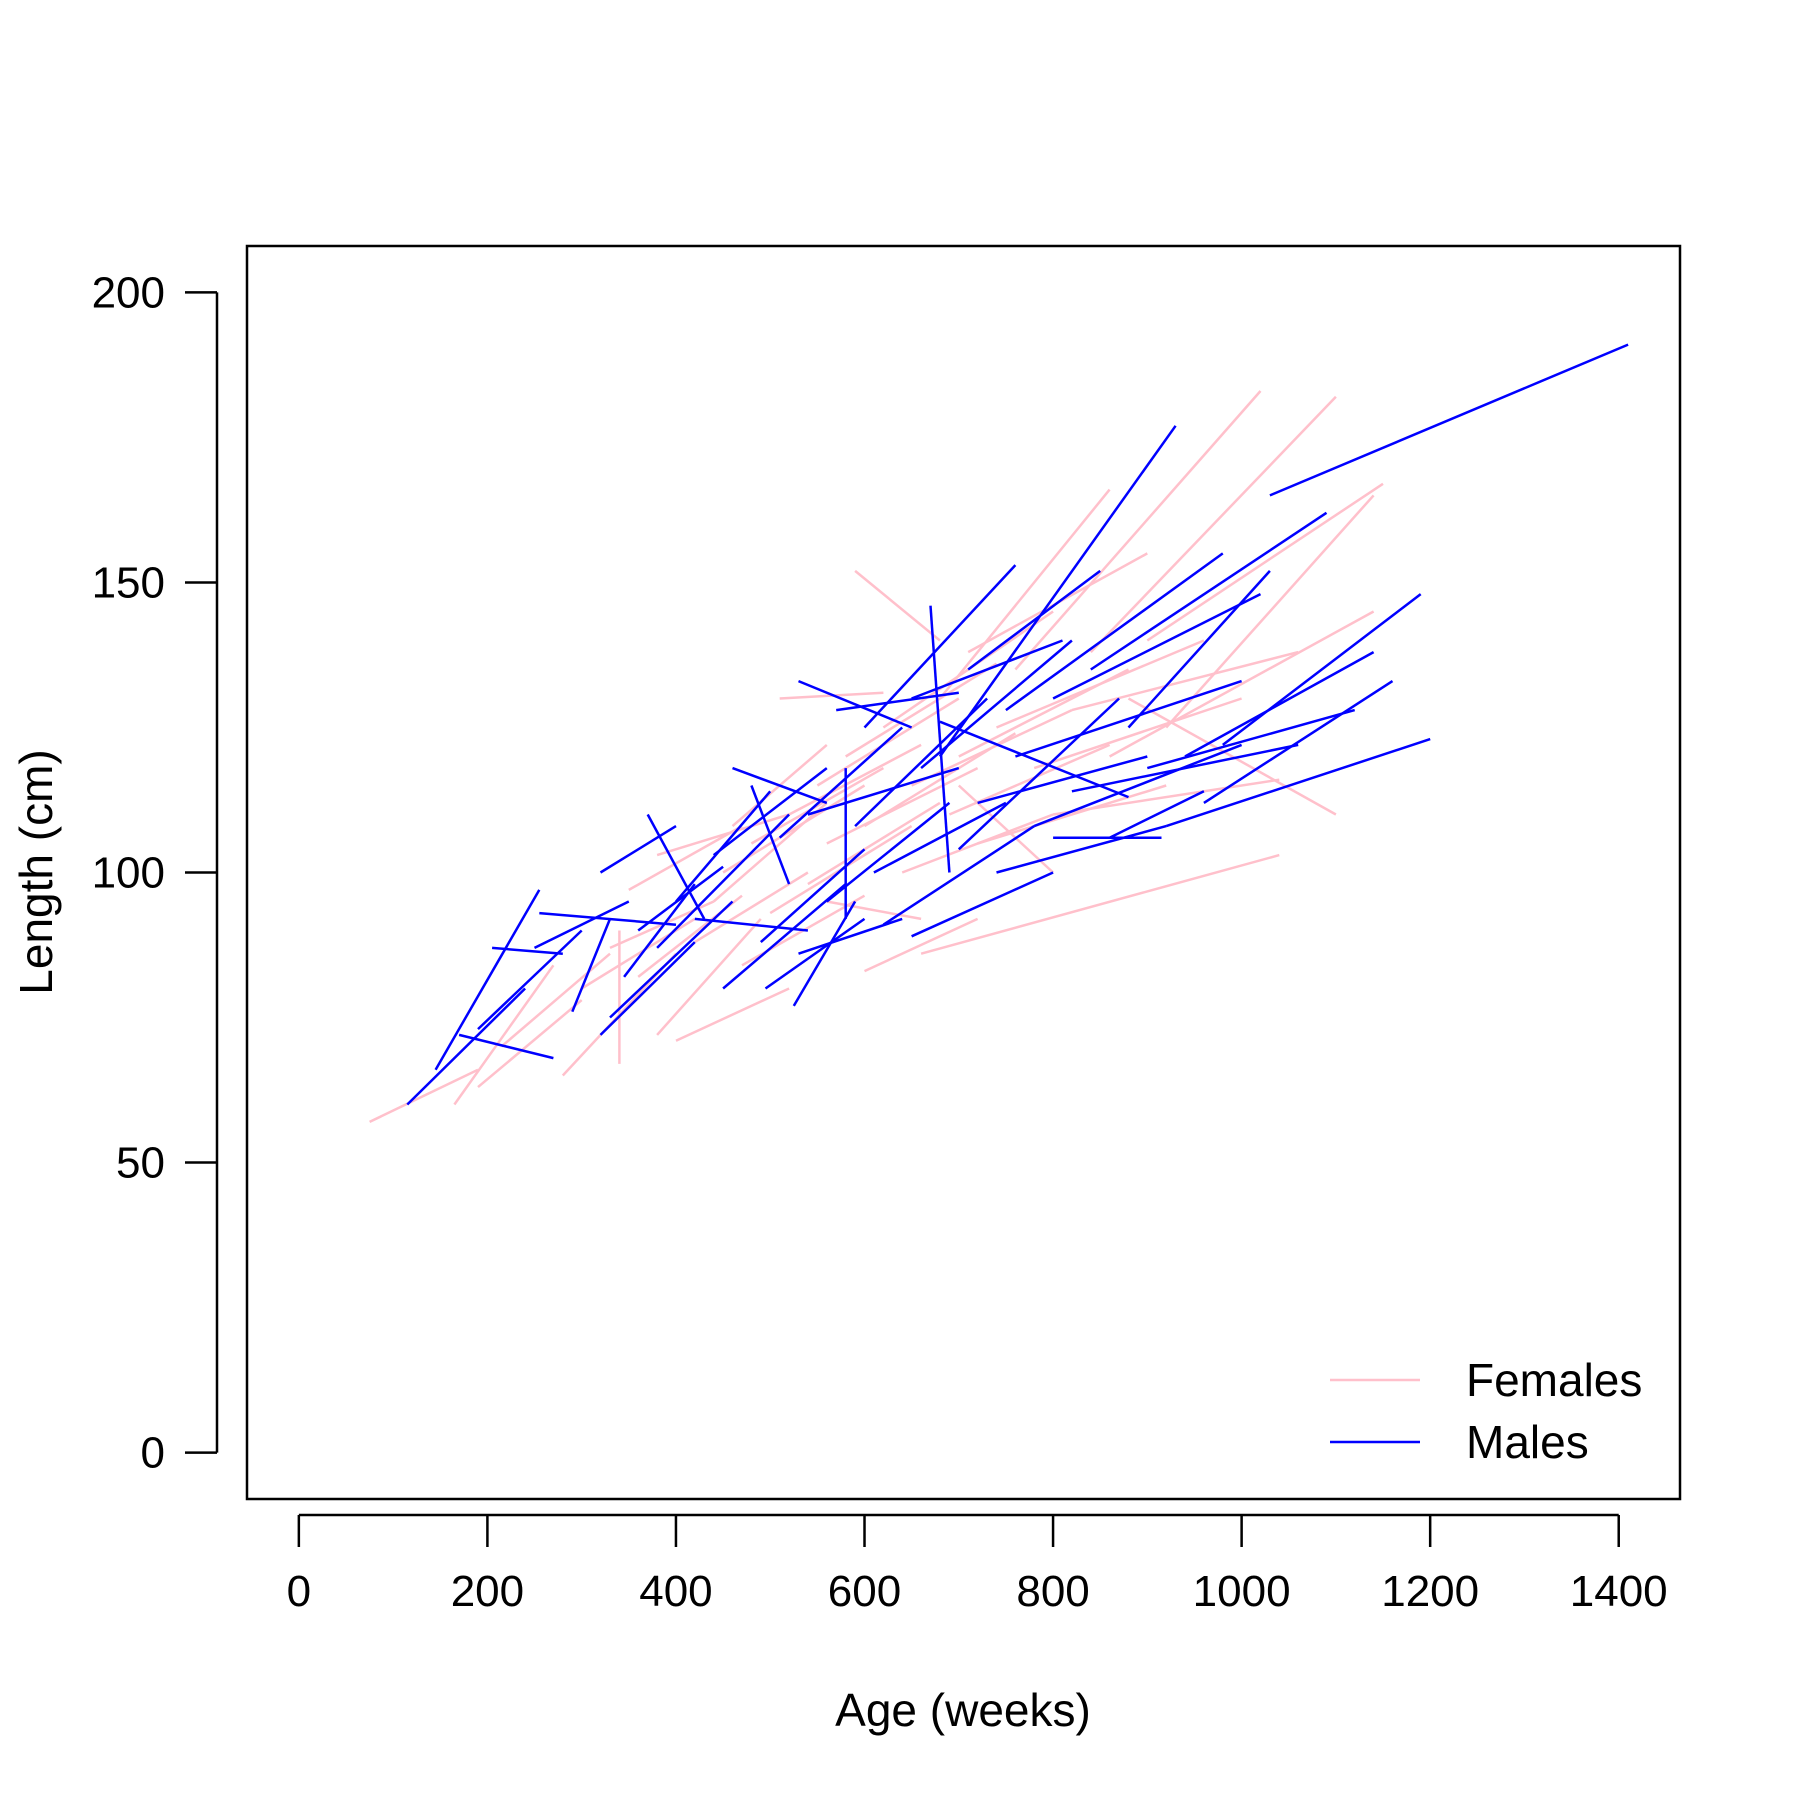 The image size is (1800, 1800). I want to click on x-tick-label-7: 1400, so click(1619, 1591).